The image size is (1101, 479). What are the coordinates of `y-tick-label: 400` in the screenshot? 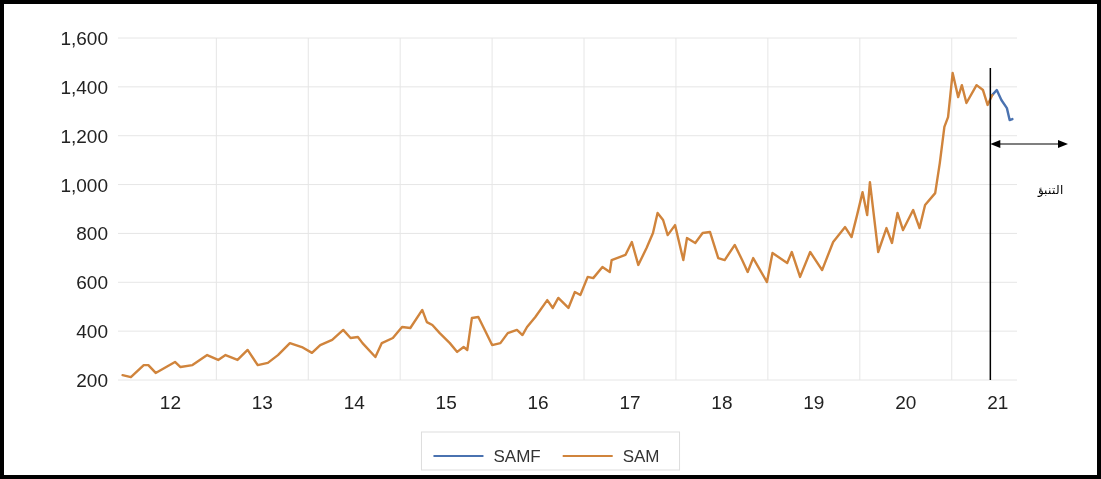 It's located at (92, 332).